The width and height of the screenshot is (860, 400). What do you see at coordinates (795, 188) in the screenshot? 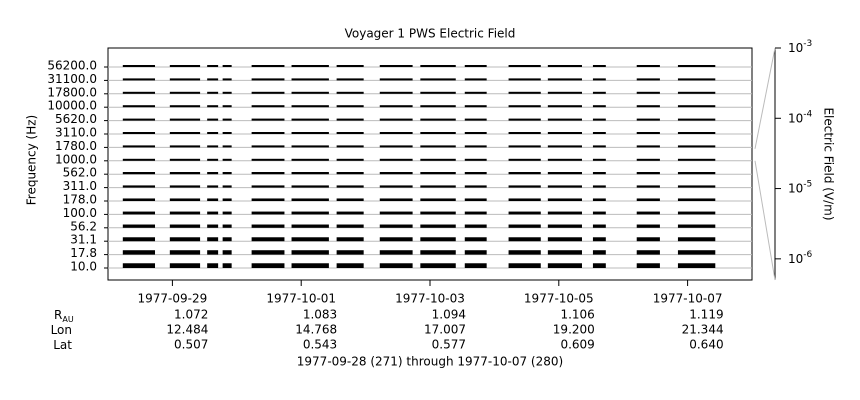
I see `y2-tick-base: 10` at bounding box center [795, 188].